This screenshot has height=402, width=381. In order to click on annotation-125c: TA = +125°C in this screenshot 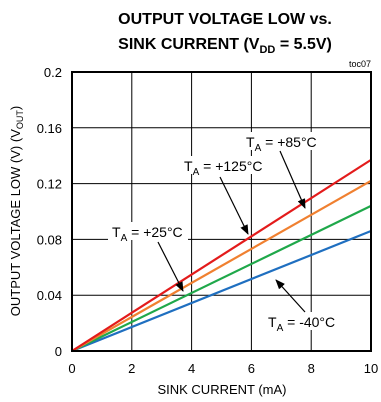, I will do `click(223, 195)`.